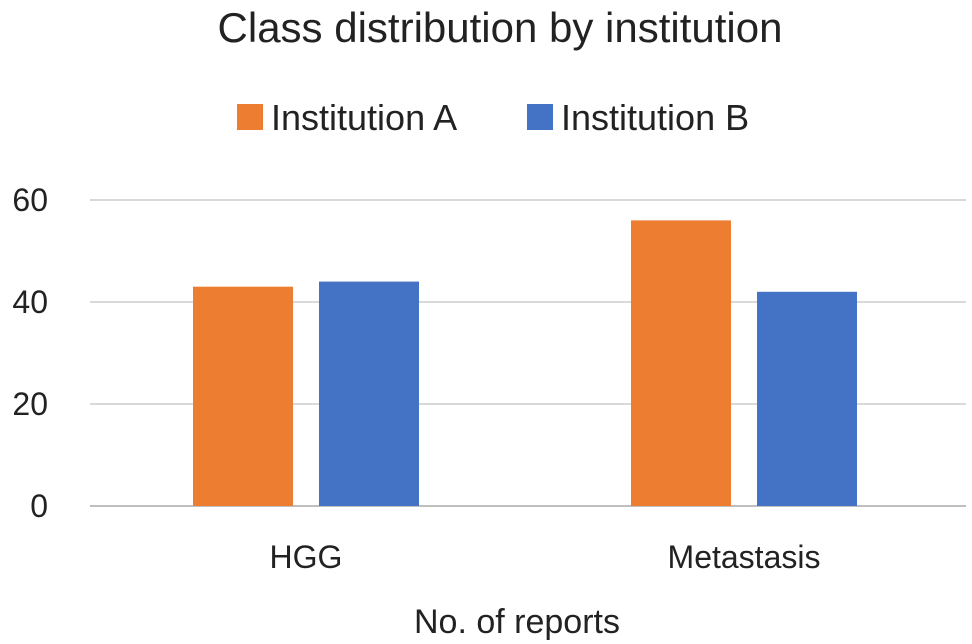 The image size is (972, 644). Describe the element at coordinates (243, 396) in the screenshot. I see `bar-institution-a-hgg` at that location.